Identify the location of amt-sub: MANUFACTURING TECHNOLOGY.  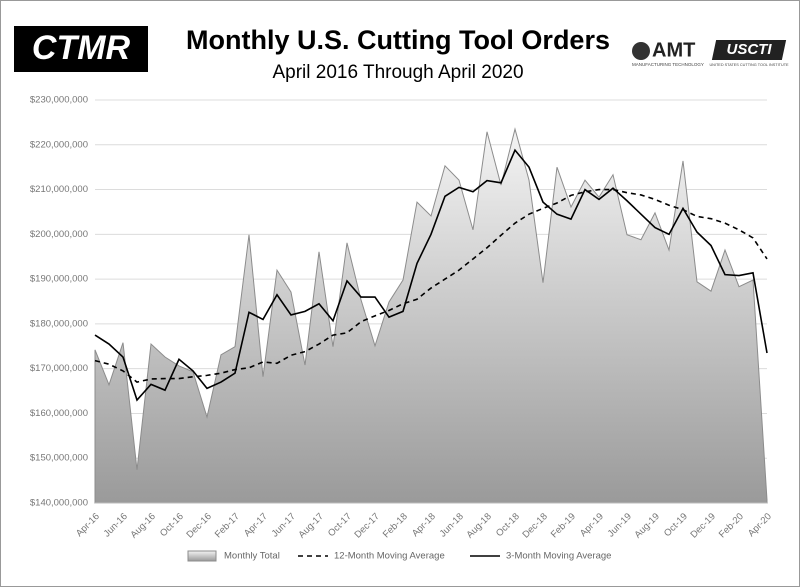
(668, 64).